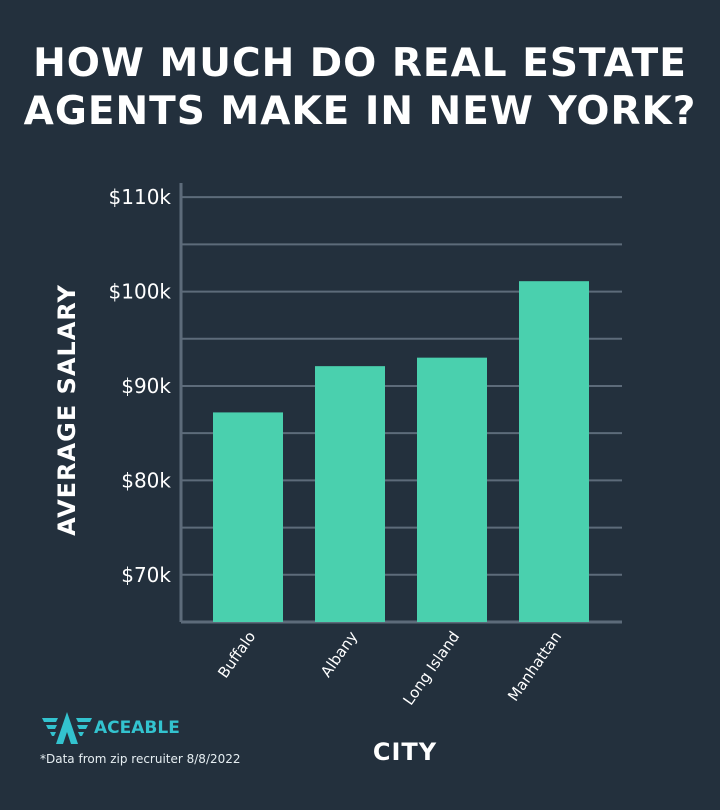 The width and height of the screenshot is (720, 810). What do you see at coordinates (140, 197) in the screenshot?
I see `y-tick-label: $110k` at bounding box center [140, 197].